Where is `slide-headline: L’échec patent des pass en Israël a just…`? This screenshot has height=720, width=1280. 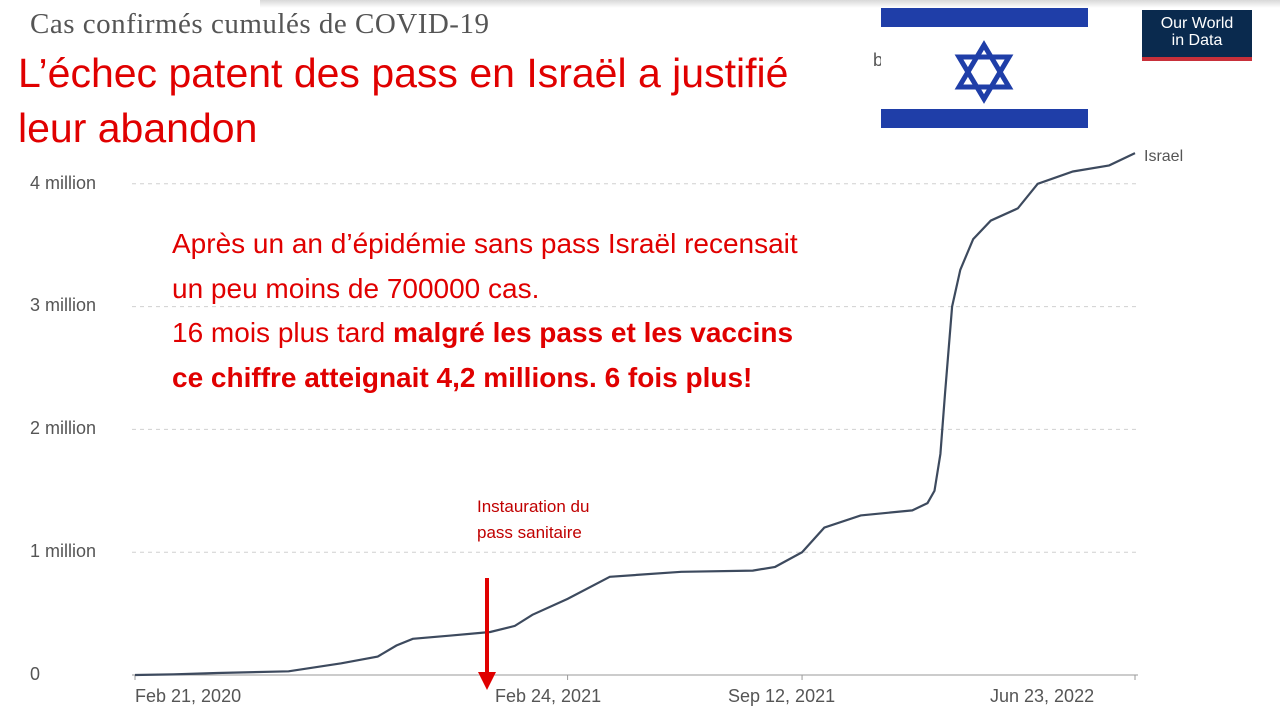
slide-headline: L’échec patent des pass en Israël a just… is located at coordinates (403, 100).